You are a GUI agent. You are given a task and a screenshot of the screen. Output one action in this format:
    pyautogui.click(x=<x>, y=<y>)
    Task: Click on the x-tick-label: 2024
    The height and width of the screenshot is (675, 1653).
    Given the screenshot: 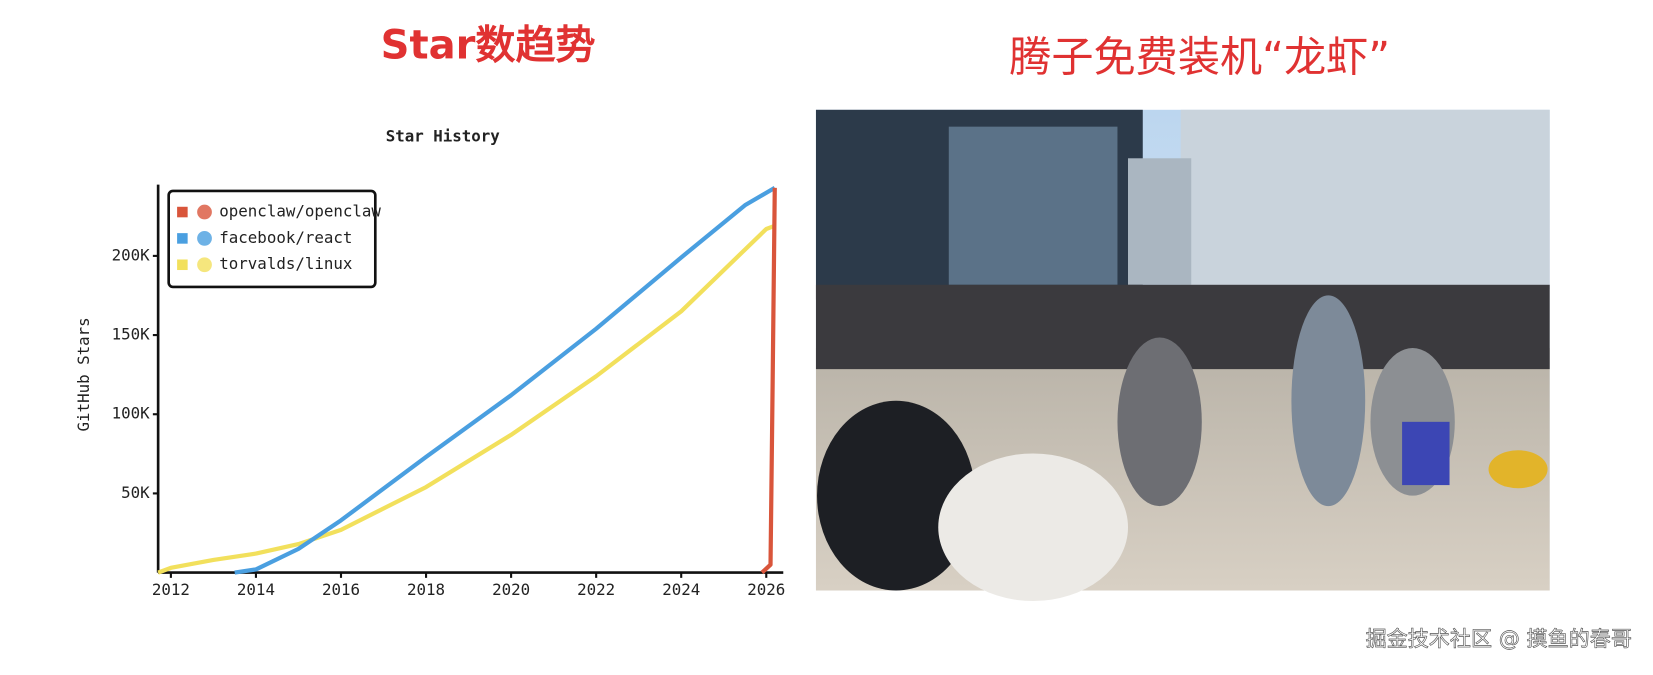 What is the action you would take?
    pyautogui.click(x=681, y=589)
    